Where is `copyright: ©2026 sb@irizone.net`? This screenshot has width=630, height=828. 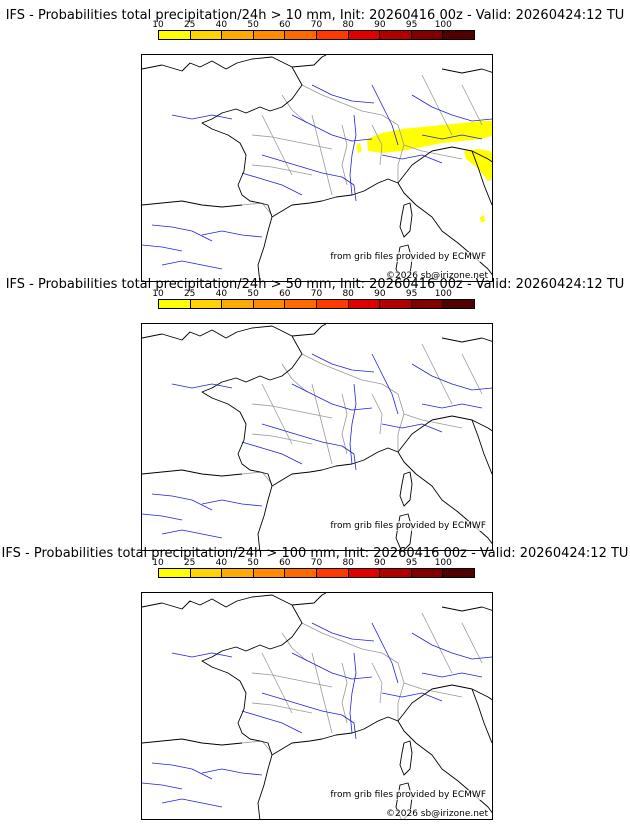 copyright: ©2026 sb@irizone.net is located at coordinates (437, 814).